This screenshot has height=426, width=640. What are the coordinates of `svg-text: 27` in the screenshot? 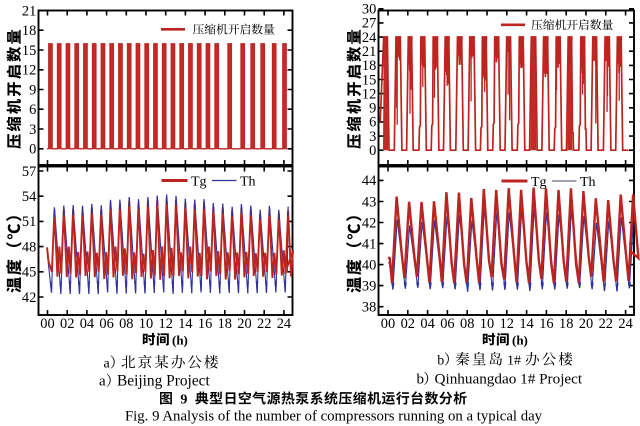 It's located at (369, 24).